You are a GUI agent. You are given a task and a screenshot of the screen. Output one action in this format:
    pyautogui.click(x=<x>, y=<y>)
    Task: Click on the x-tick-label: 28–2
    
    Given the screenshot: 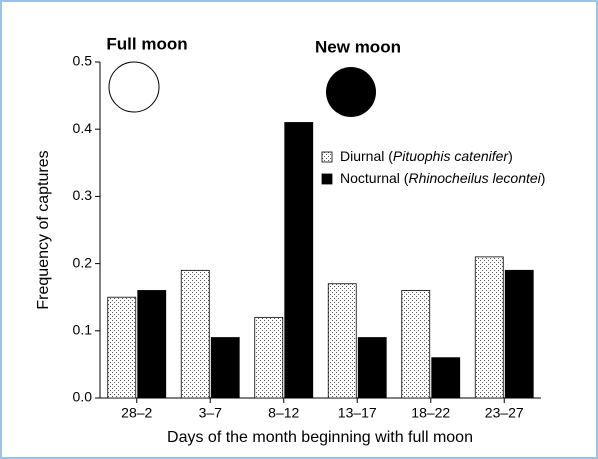 What is the action you would take?
    pyautogui.click(x=136, y=413)
    